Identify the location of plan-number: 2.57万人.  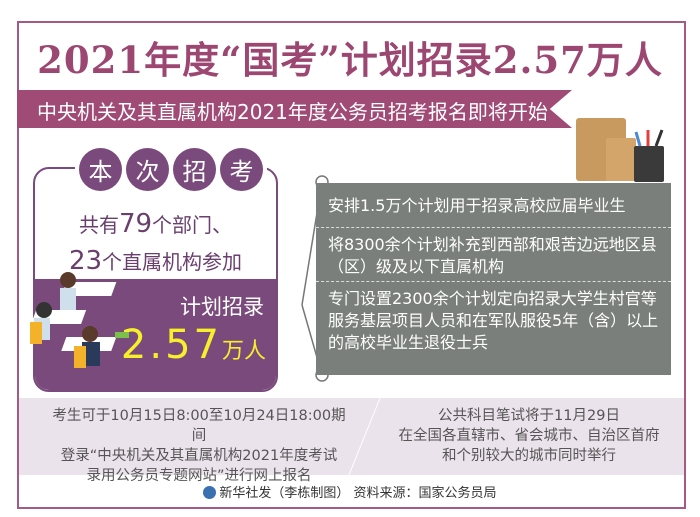
(193, 345).